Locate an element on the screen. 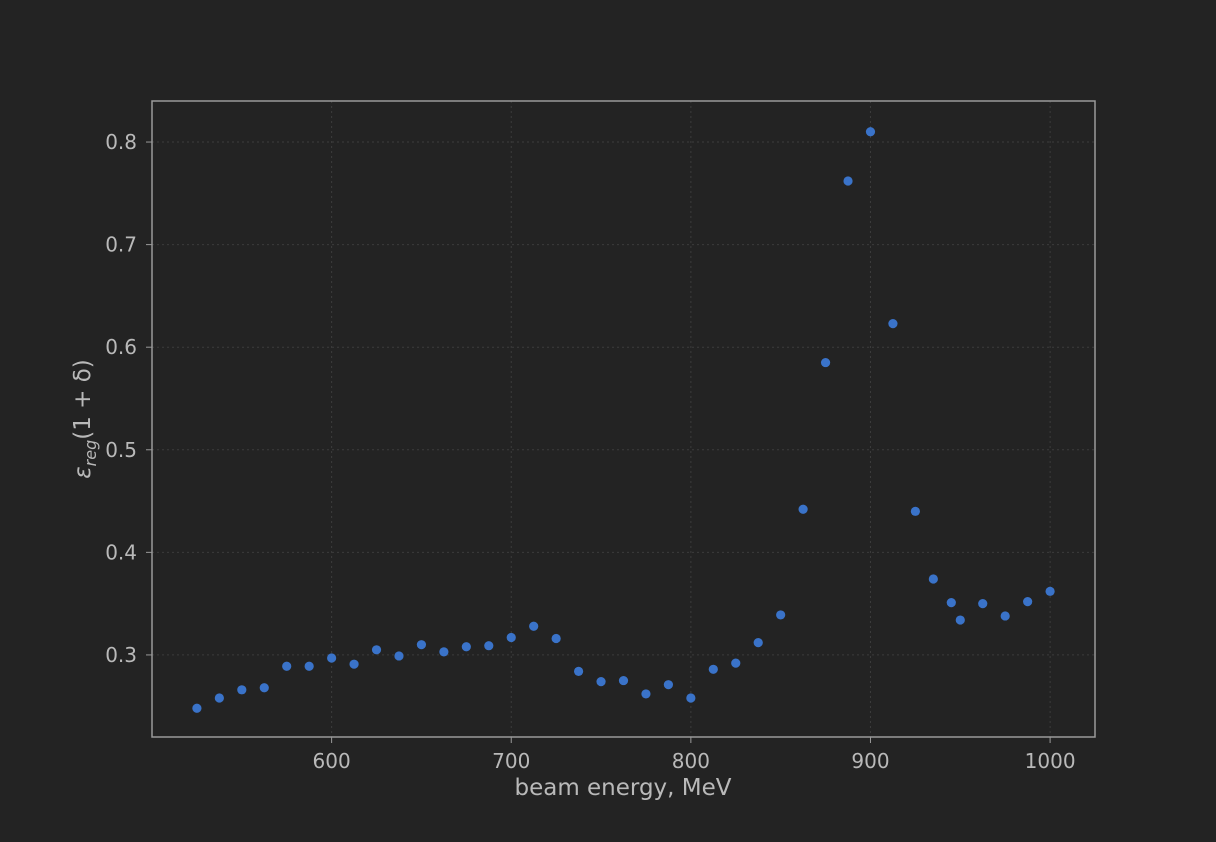  y-tick-label: 0.7 is located at coordinates (121, 245).